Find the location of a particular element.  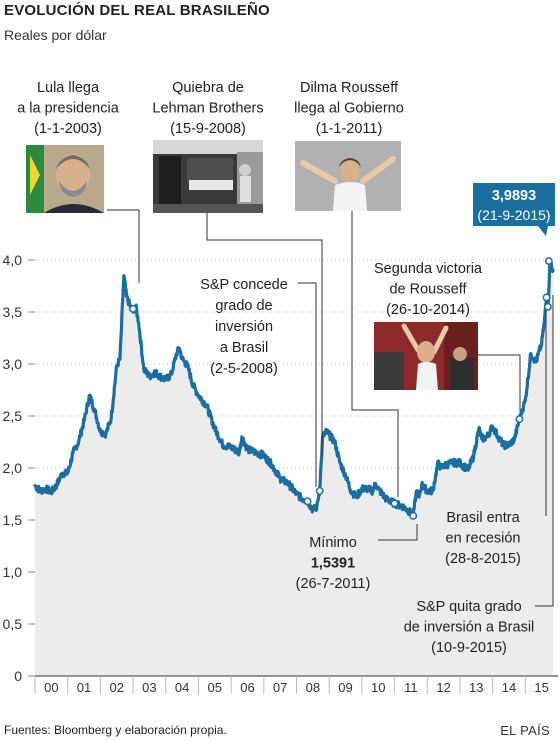

y-tick-label: 2,5 is located at coordinates (13, 416).